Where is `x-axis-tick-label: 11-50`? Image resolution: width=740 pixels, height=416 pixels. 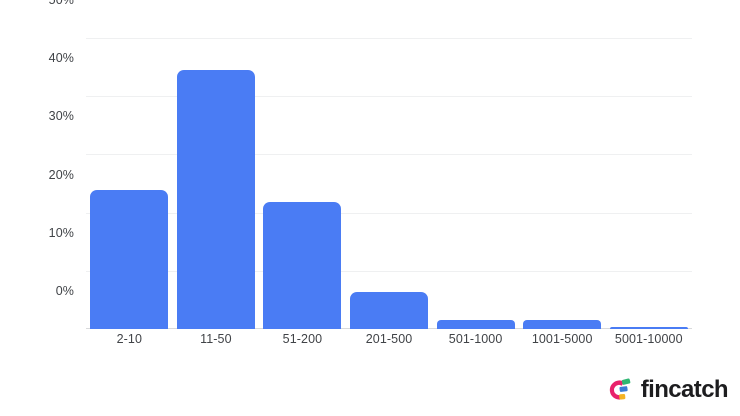 x-axis-tick-label: 11-50 is located at coordinates (216, 339).